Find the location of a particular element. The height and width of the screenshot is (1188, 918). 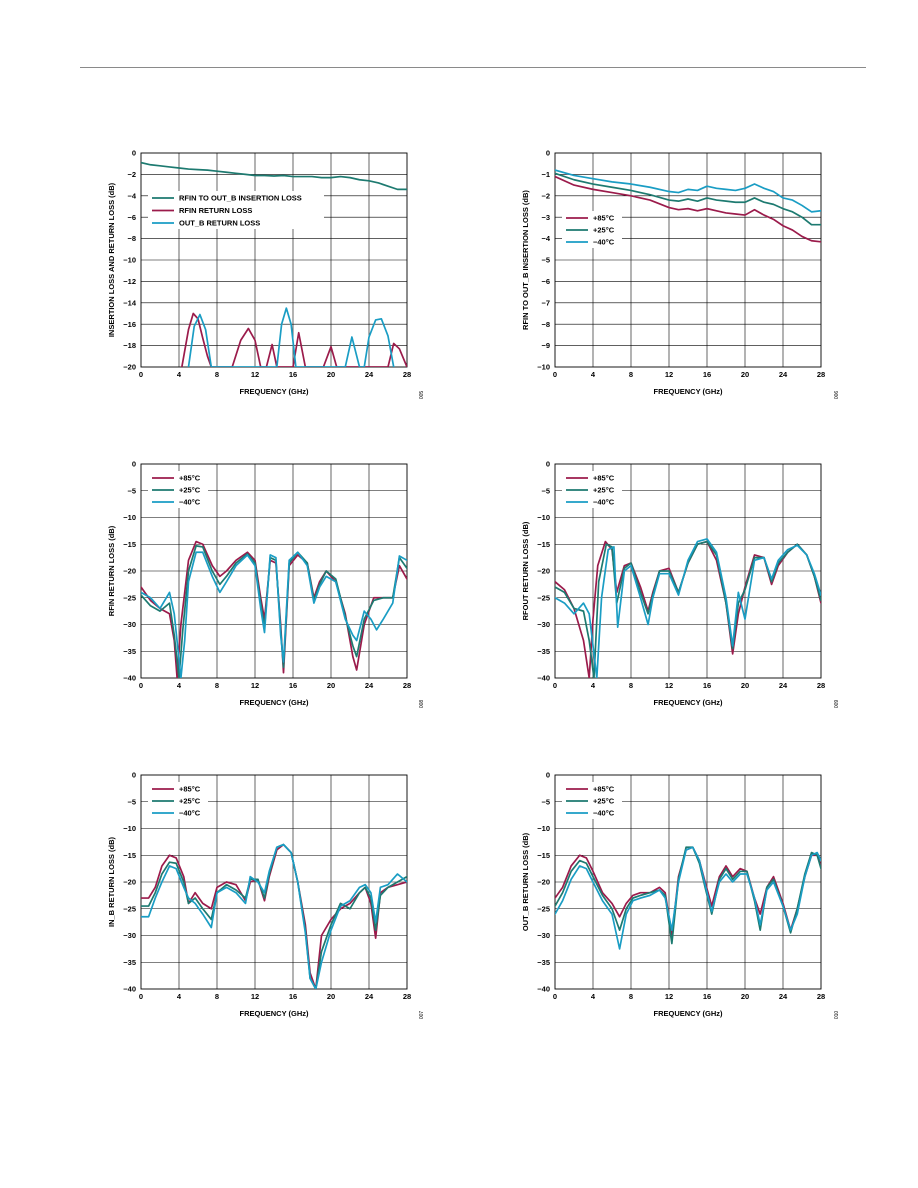

y-tick-label: −7 is located at coordinates (545, 302).